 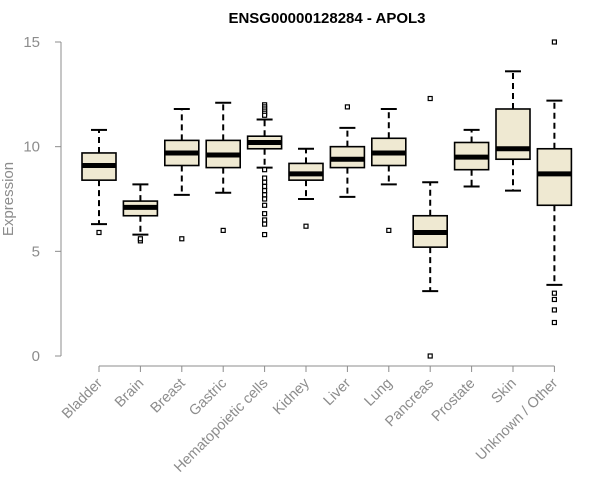 I want to click on box-unknown-other, so click(x=554, y=182).